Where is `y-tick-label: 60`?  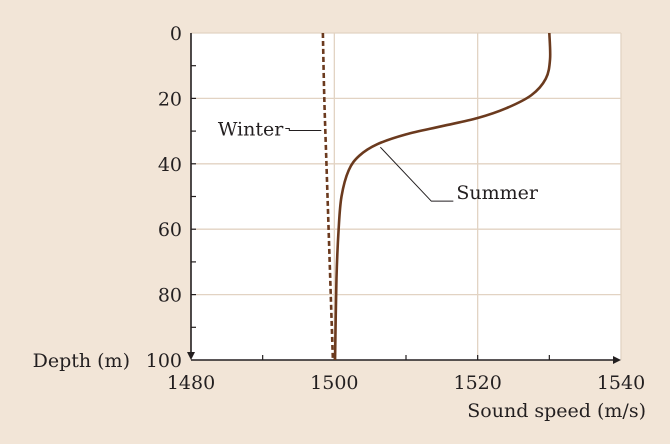 y-tick-label: 60 is located at coordinates (170, 230).